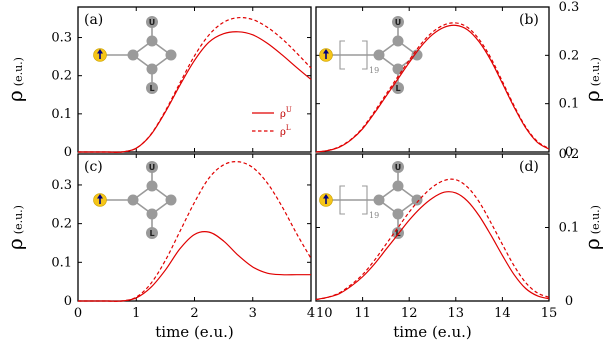 The width and height of the screenshot is (611, 347). I want to click on panel-label: (d), so click(529, 167).